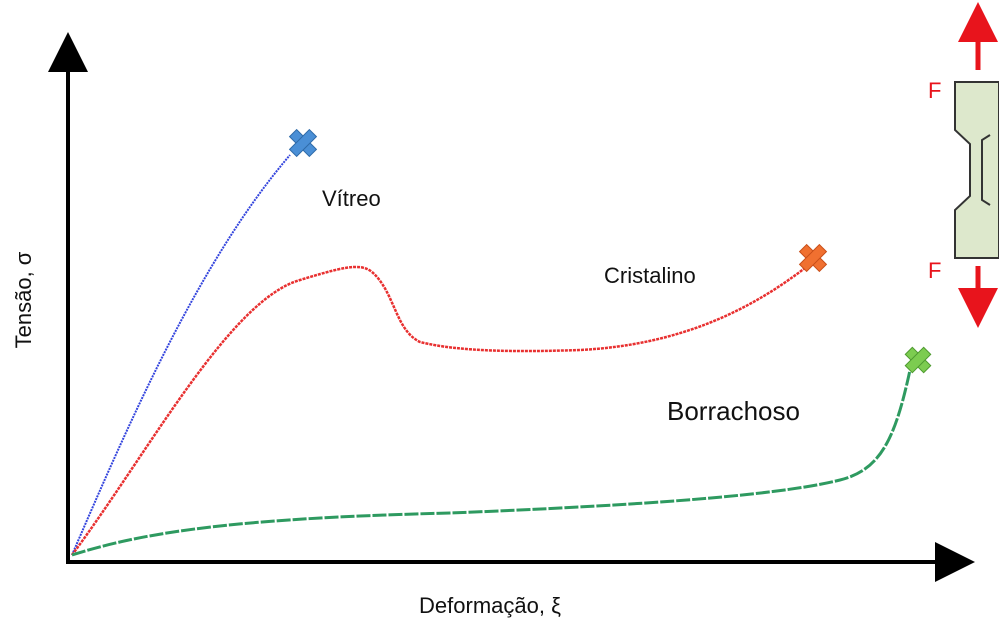 The width and height of the screenshot is (999, 624). I want to click on glassy-curve, so click(181, 355).